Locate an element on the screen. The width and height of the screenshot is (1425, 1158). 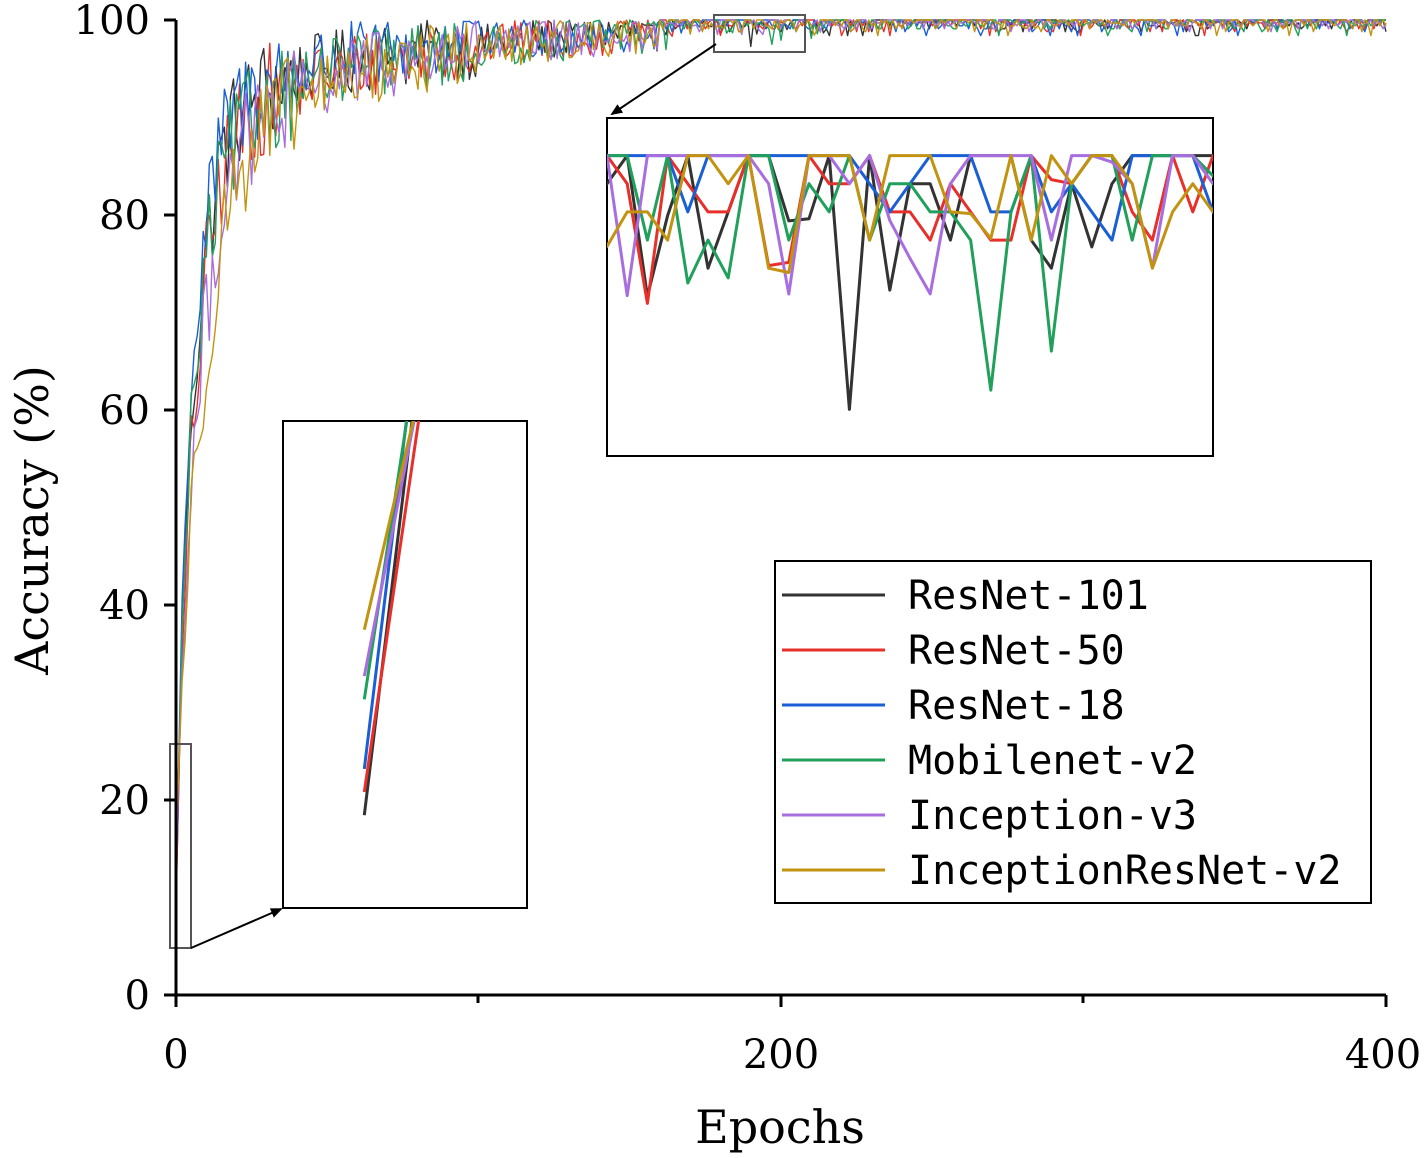
legend-label-resnet-18: ResNet-18 is located at coordinates (1016, 706).